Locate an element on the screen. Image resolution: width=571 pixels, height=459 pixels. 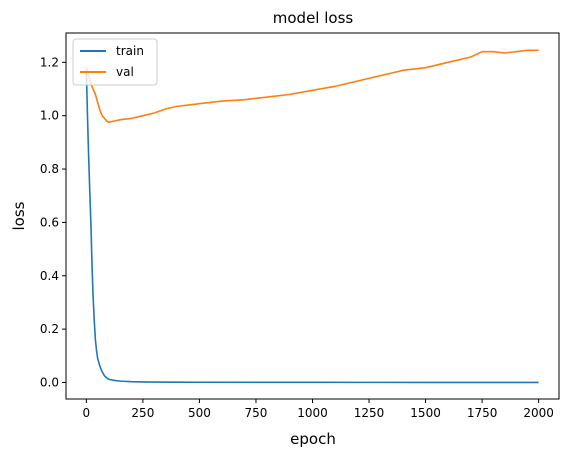
x-axis: 0 250 500 750 1000 1250 1500 1750 2000 is located at coordinates (318, 409).